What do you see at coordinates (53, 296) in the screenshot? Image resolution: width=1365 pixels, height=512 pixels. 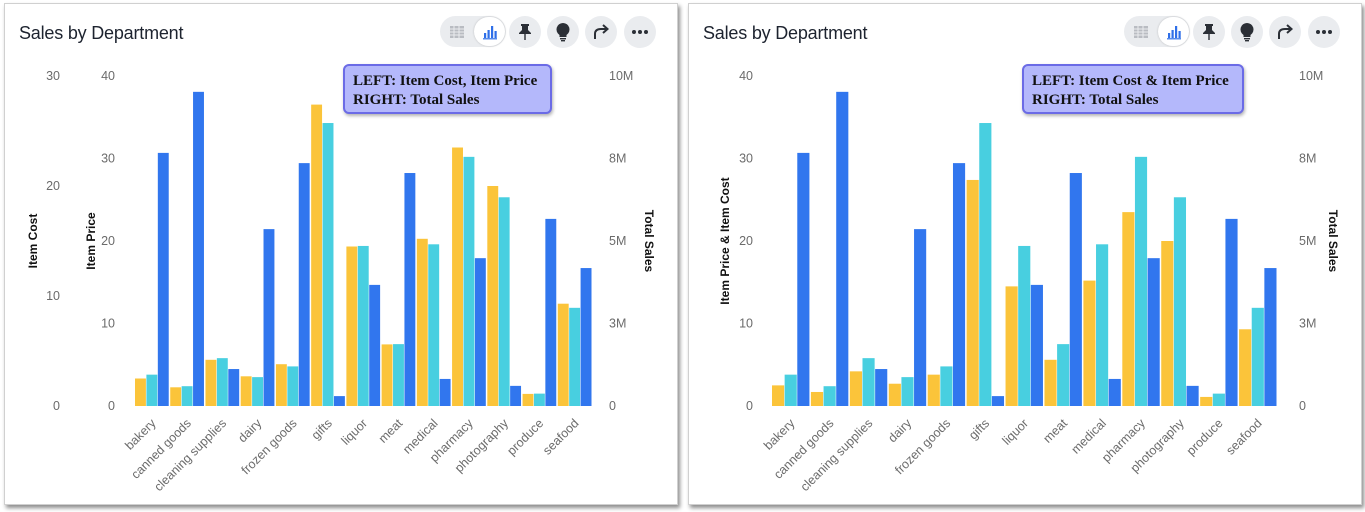 I see `y-tick-label: 10` at bounding box center [53, 296].